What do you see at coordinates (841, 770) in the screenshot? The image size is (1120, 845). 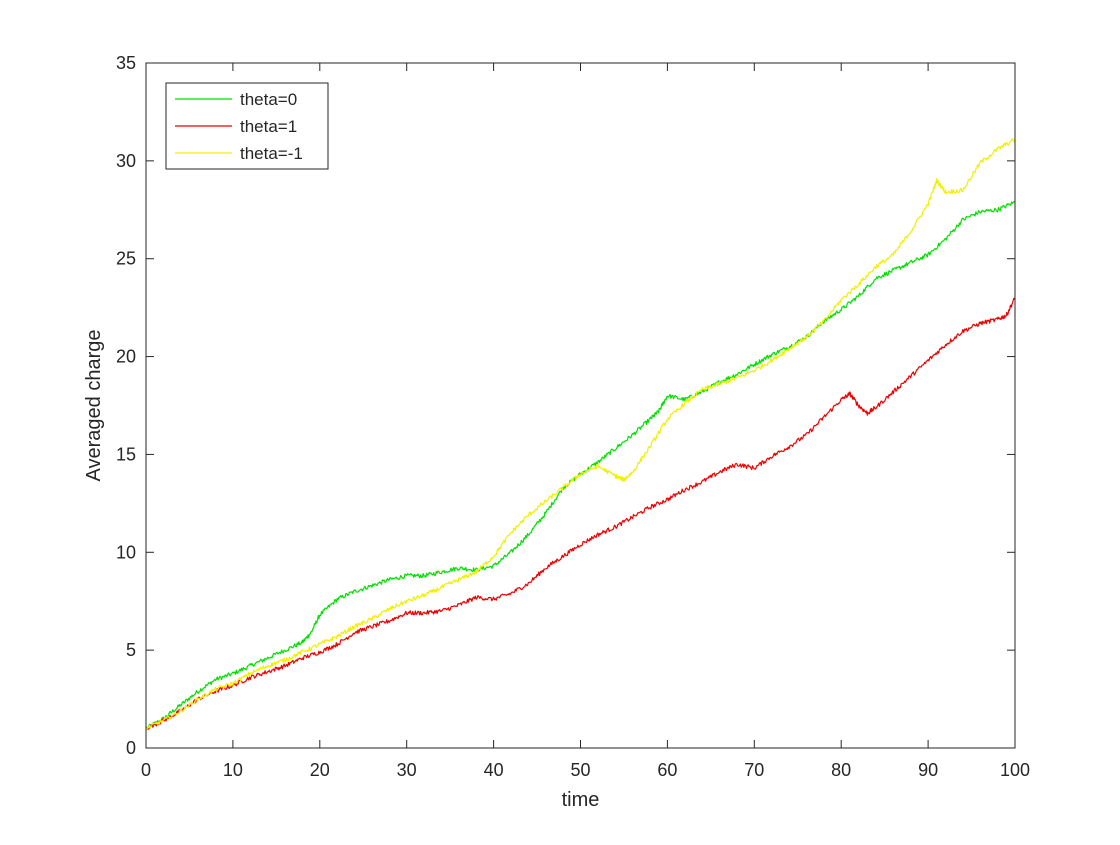 I see `x-tick-label: 80` at bounding box center [841, 770].